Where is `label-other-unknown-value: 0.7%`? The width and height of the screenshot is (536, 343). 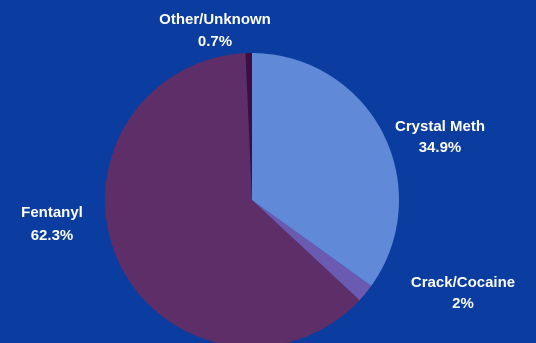 label-other-unknown-value: 0.7% is located at coordinates (215, 41).